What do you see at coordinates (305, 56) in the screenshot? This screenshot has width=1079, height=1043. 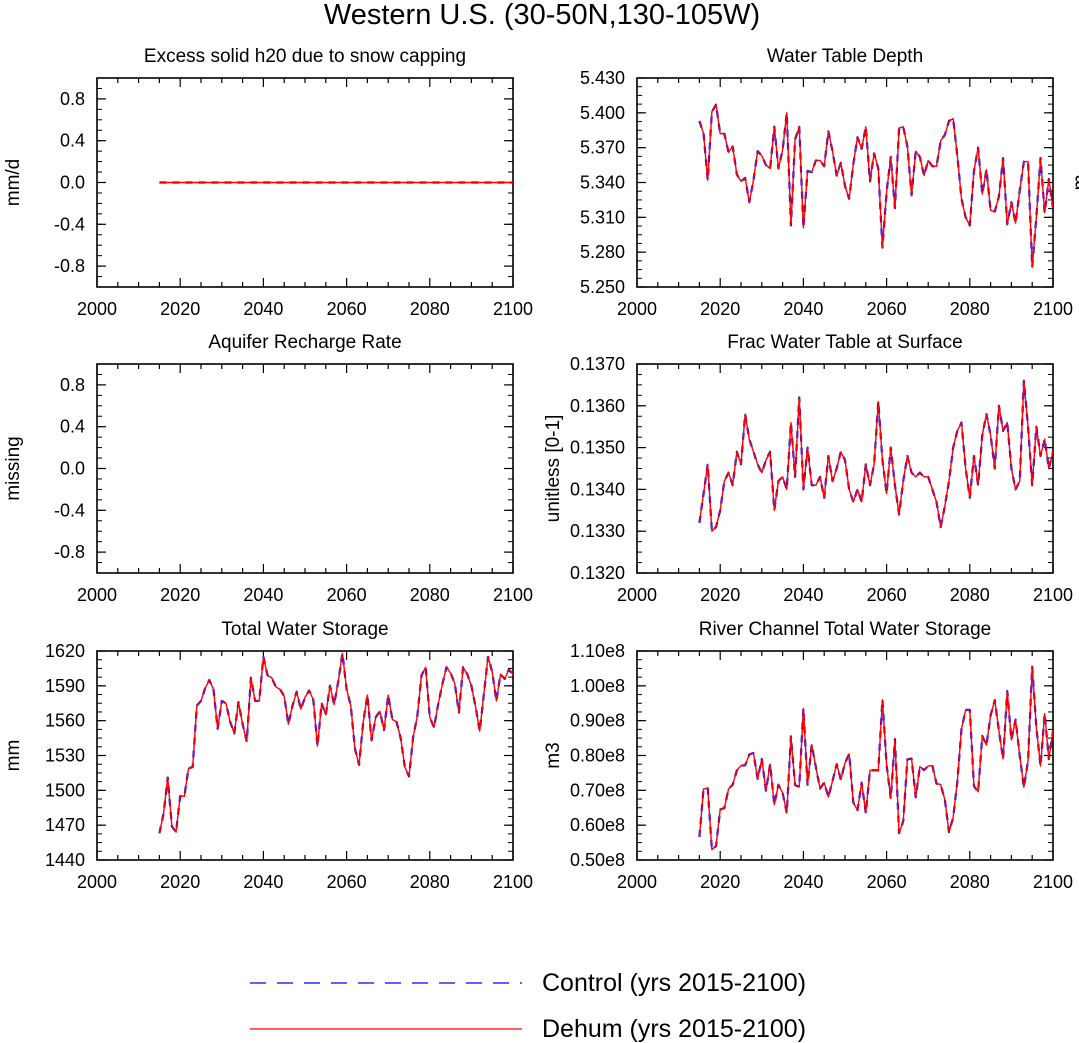 I see `panel-title: Excess solid h20 due to snow capping` at bounding box center [305, 56].